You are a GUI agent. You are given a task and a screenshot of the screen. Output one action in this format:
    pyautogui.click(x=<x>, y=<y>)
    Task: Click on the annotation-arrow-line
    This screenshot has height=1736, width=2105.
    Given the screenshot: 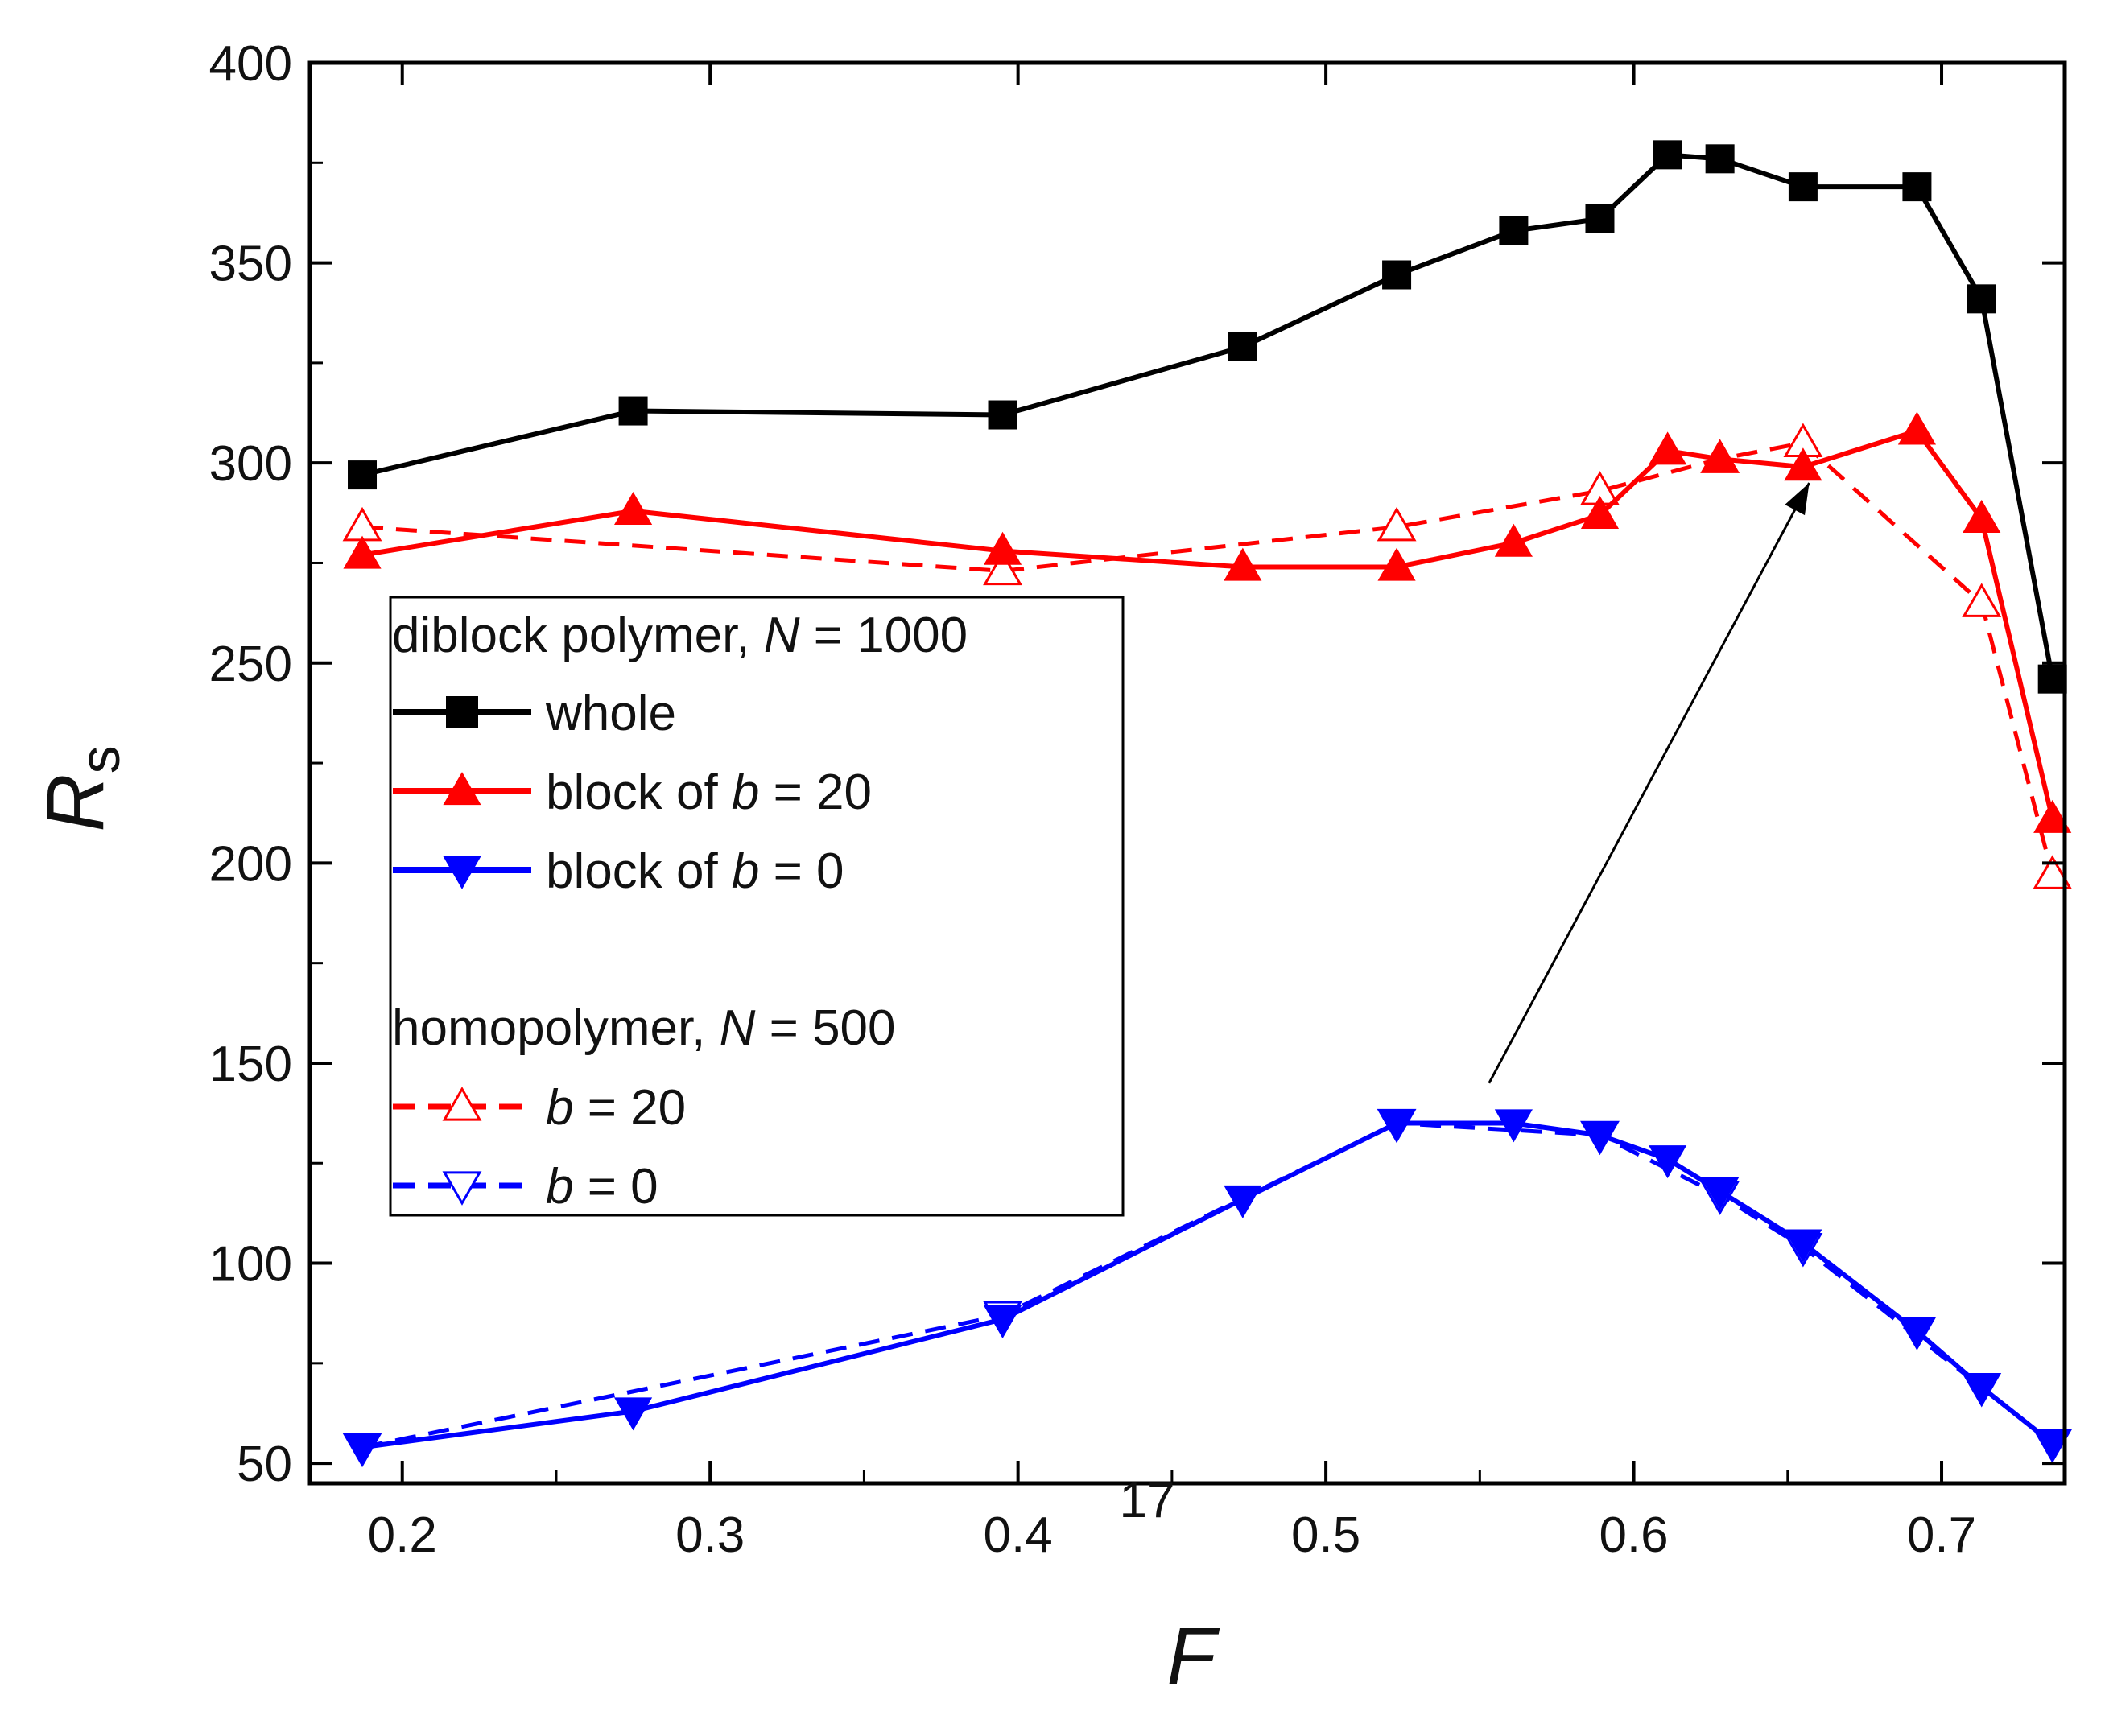 What is the action you would take?
    pyautogui.click(x=1649, y=783)
    